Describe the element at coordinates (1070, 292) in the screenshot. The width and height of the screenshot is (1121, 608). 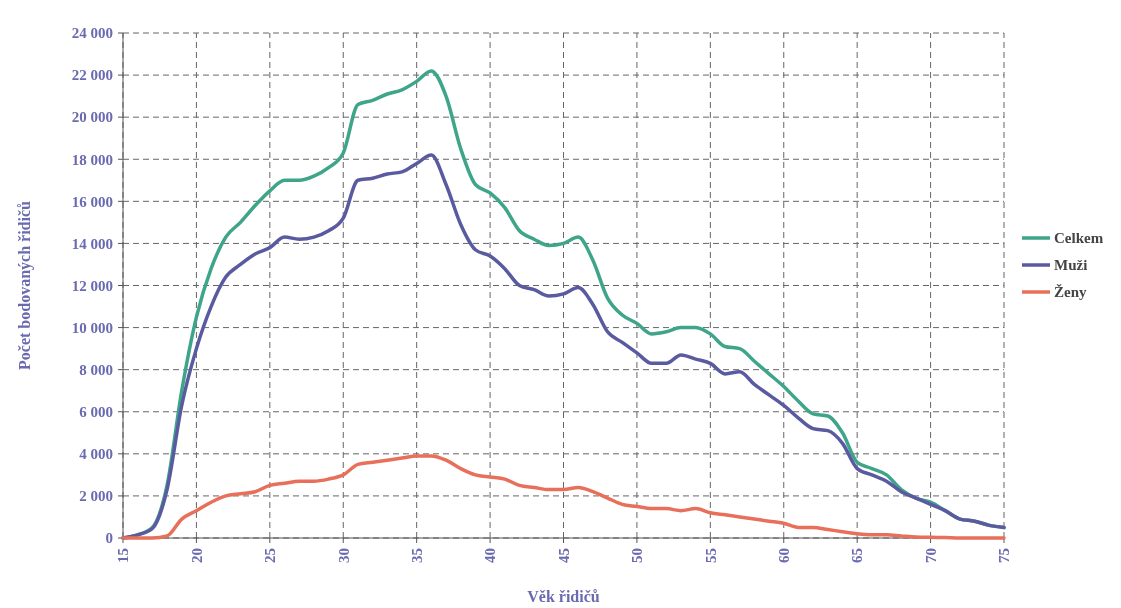
I see `legend-label: Ženy` at that location.